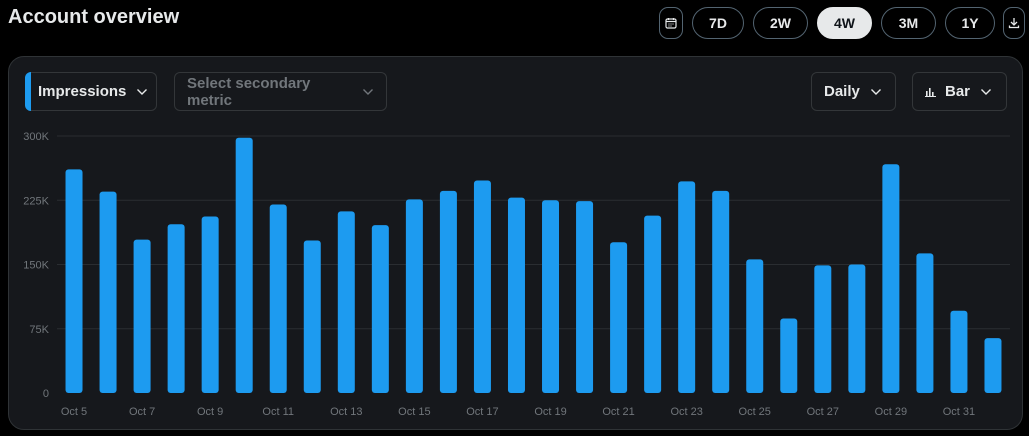 Image resolution: width=1029 pixels, height=436 pixels. I want to click on x-tick-label: Oct 11, so click(278, 412).